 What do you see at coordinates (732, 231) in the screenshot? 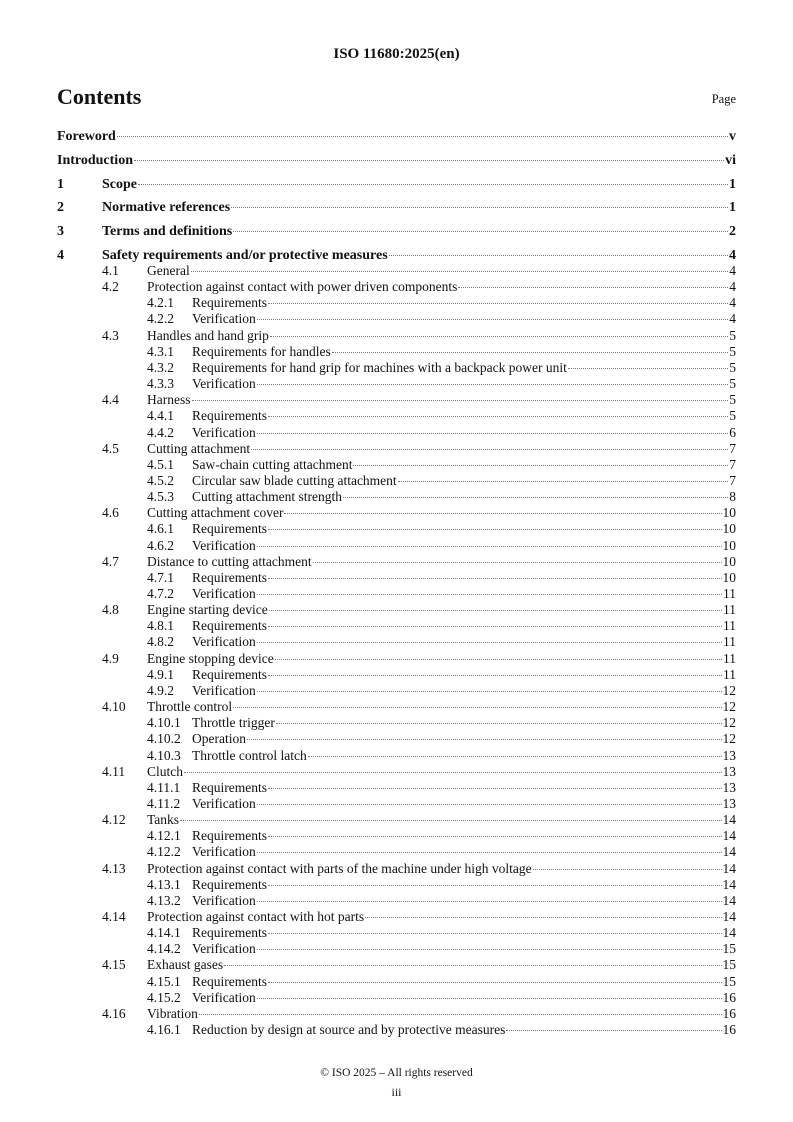
I see `toc-entry-page: 2` at bounding box center [732, 231].